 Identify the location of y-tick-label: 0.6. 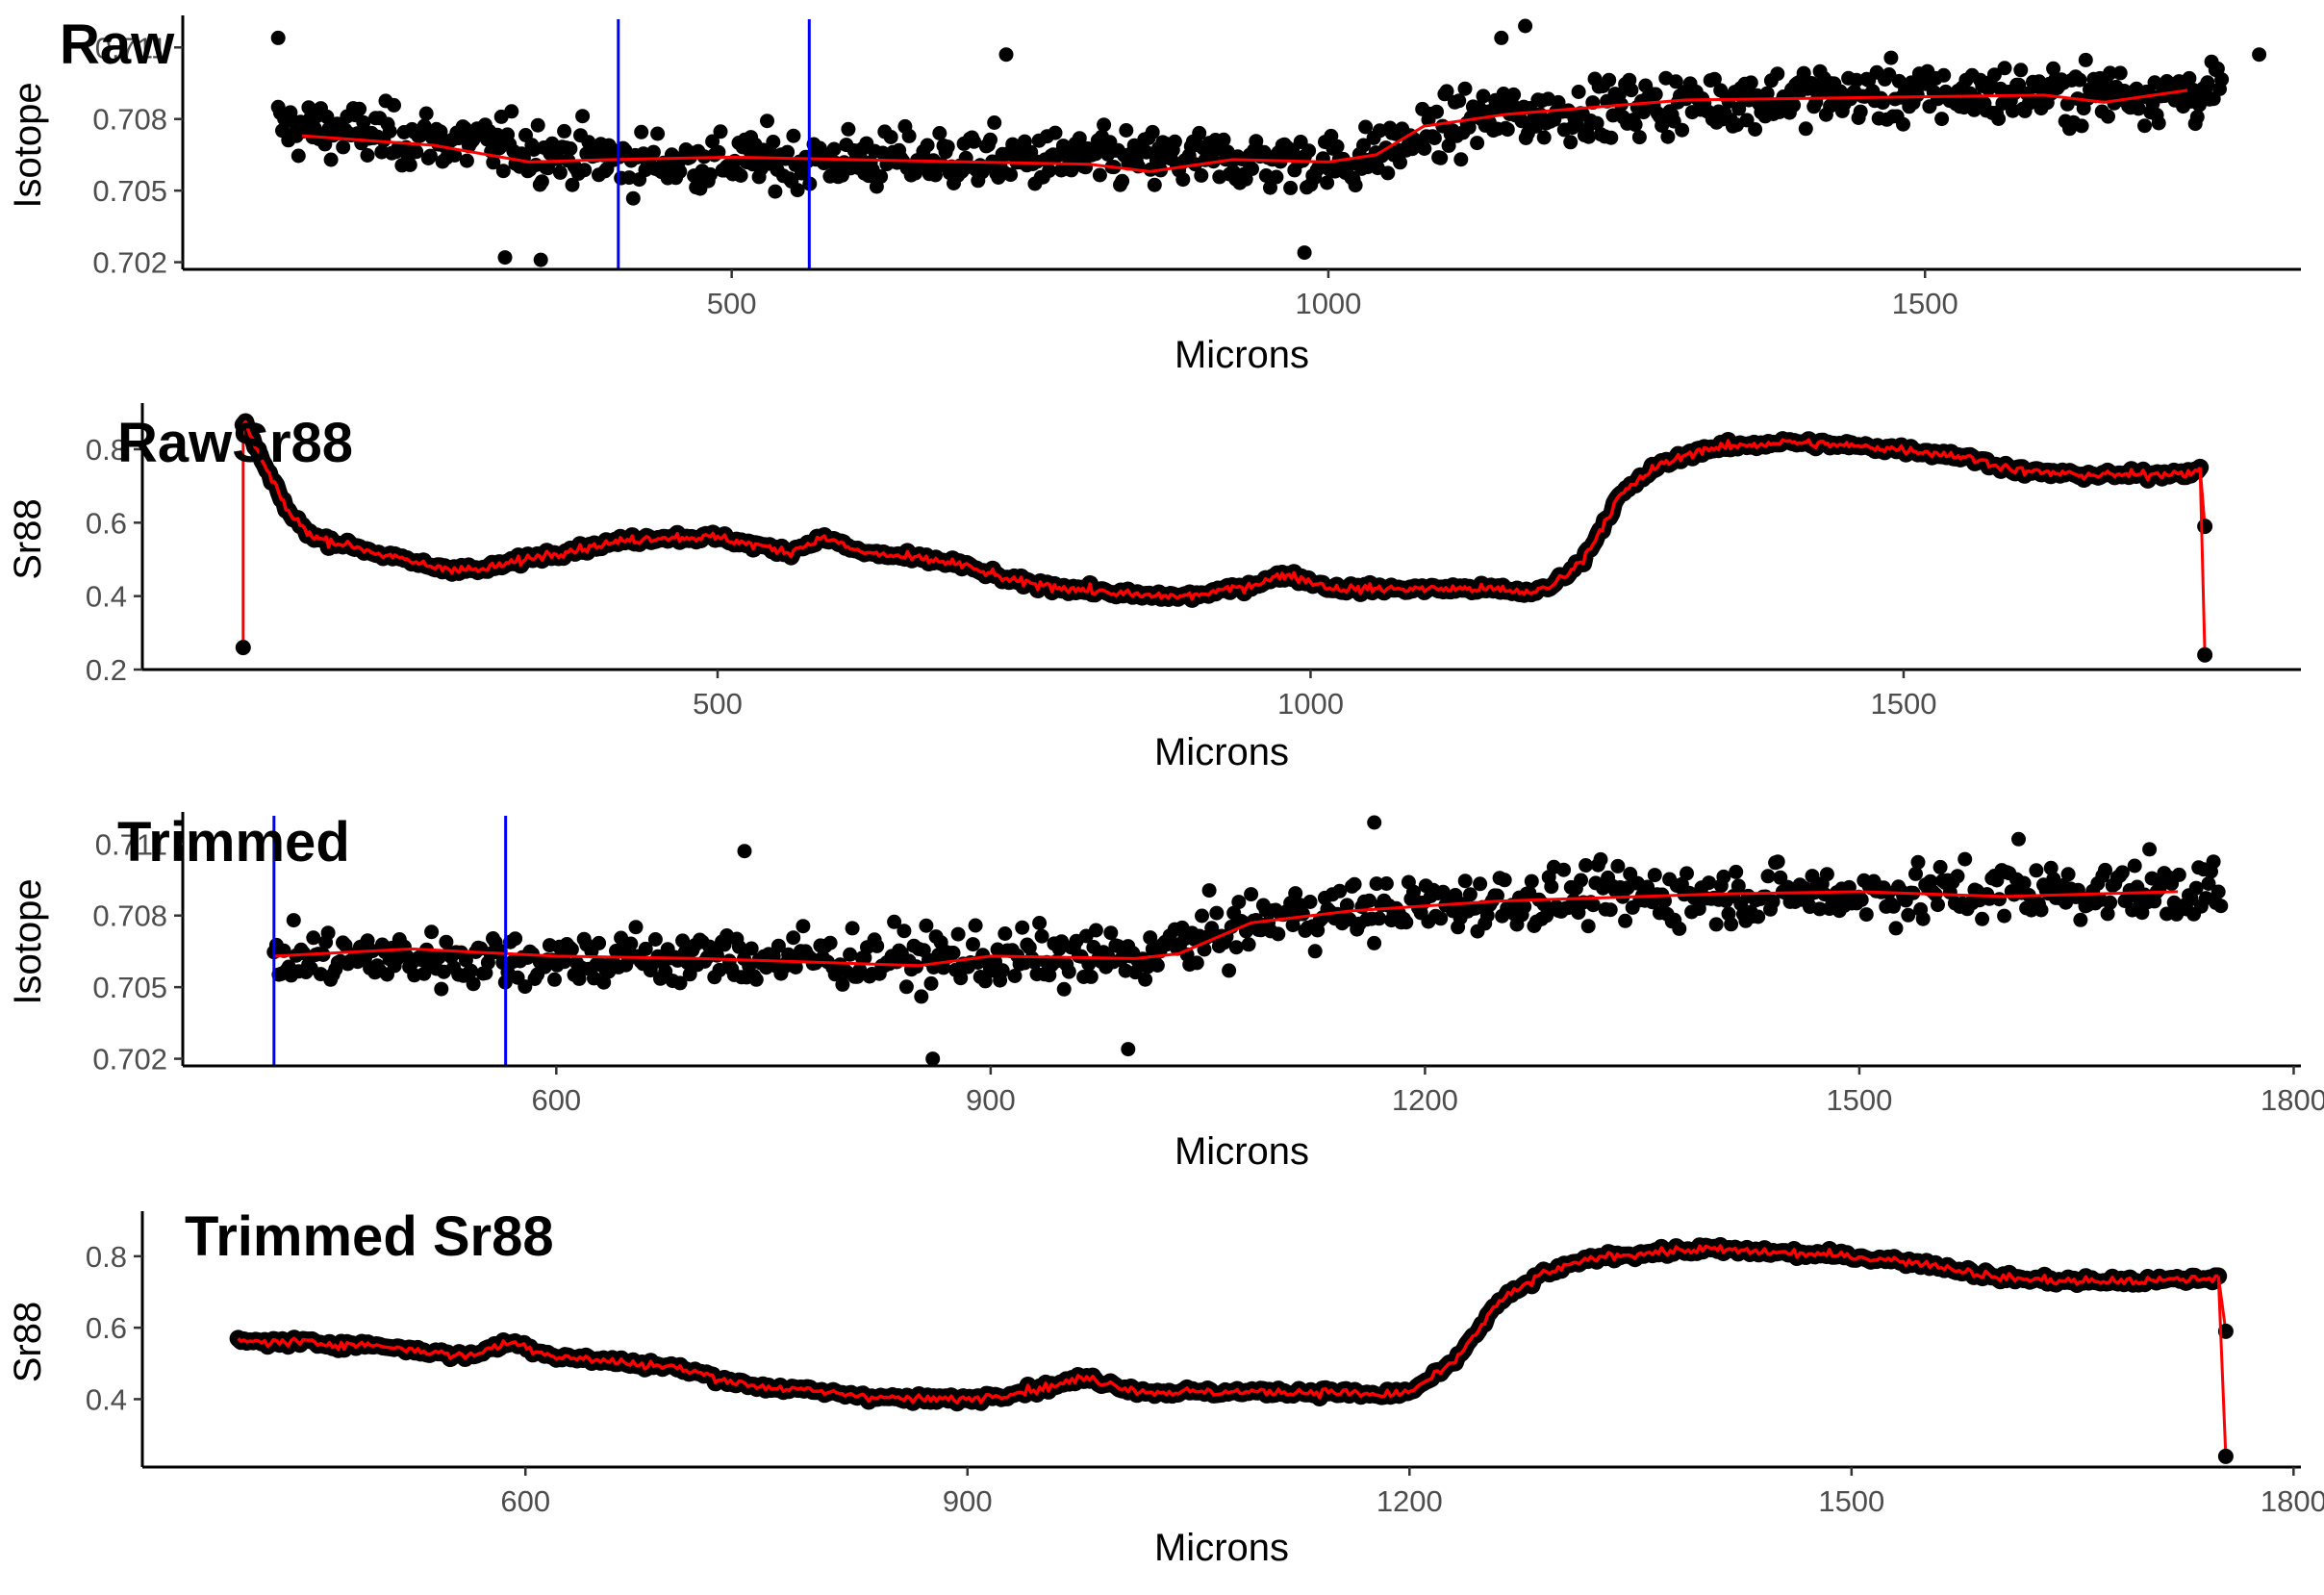
(106, 1328).